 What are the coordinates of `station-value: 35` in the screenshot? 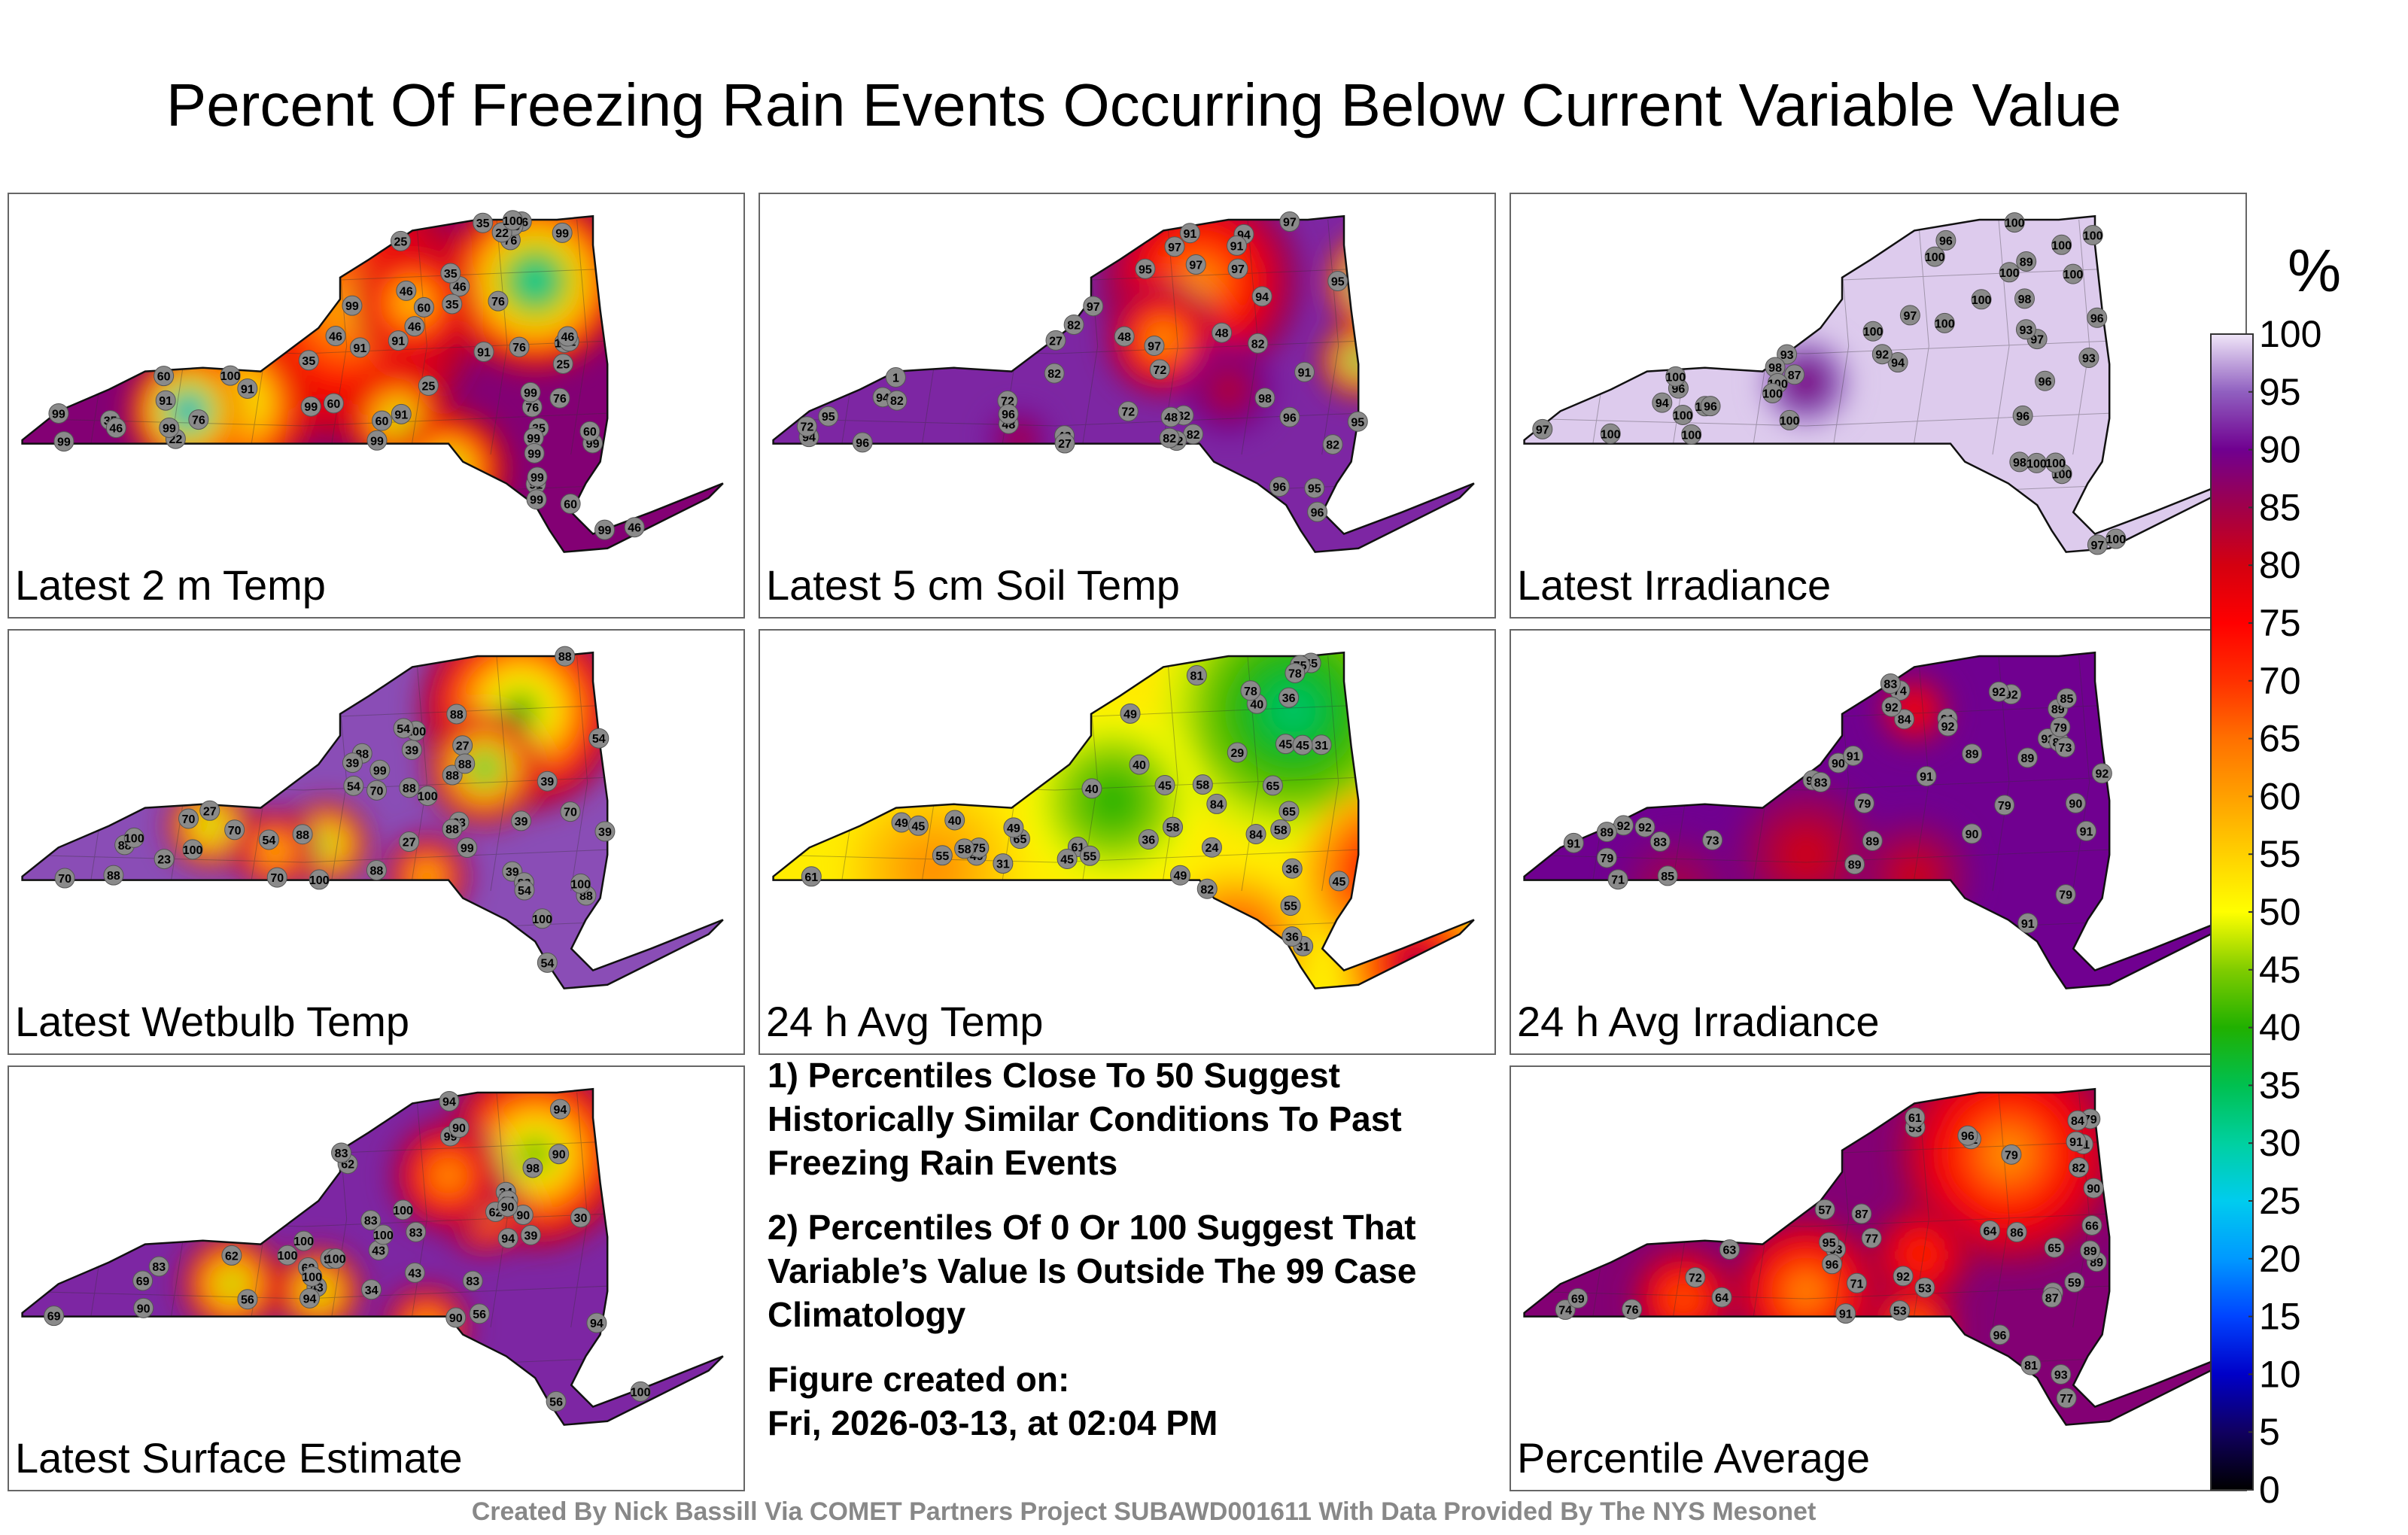 It's located at (451, 274).